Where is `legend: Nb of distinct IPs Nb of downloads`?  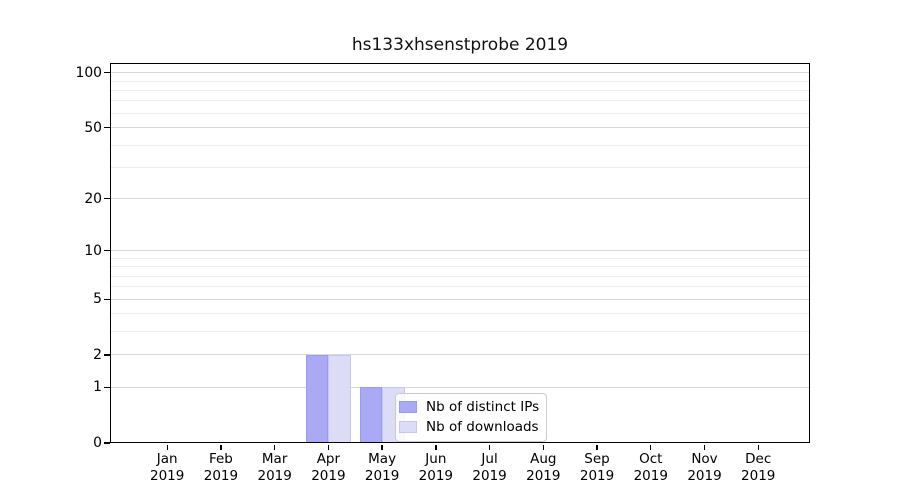 legend: Nb of distinct IPs Nb of downloads is located at coordinates (471, 417).